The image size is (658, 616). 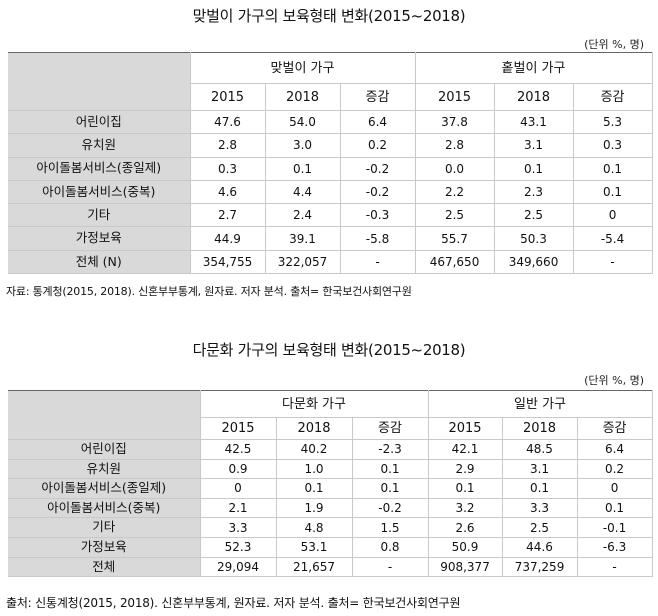 What do you see at coordinates (330, 238) in the screenshot?
I see `table-row: 가정보육 44.9 39.1 -5.8 55.7 50.3 -5.4` at bounding box center [330, 238].